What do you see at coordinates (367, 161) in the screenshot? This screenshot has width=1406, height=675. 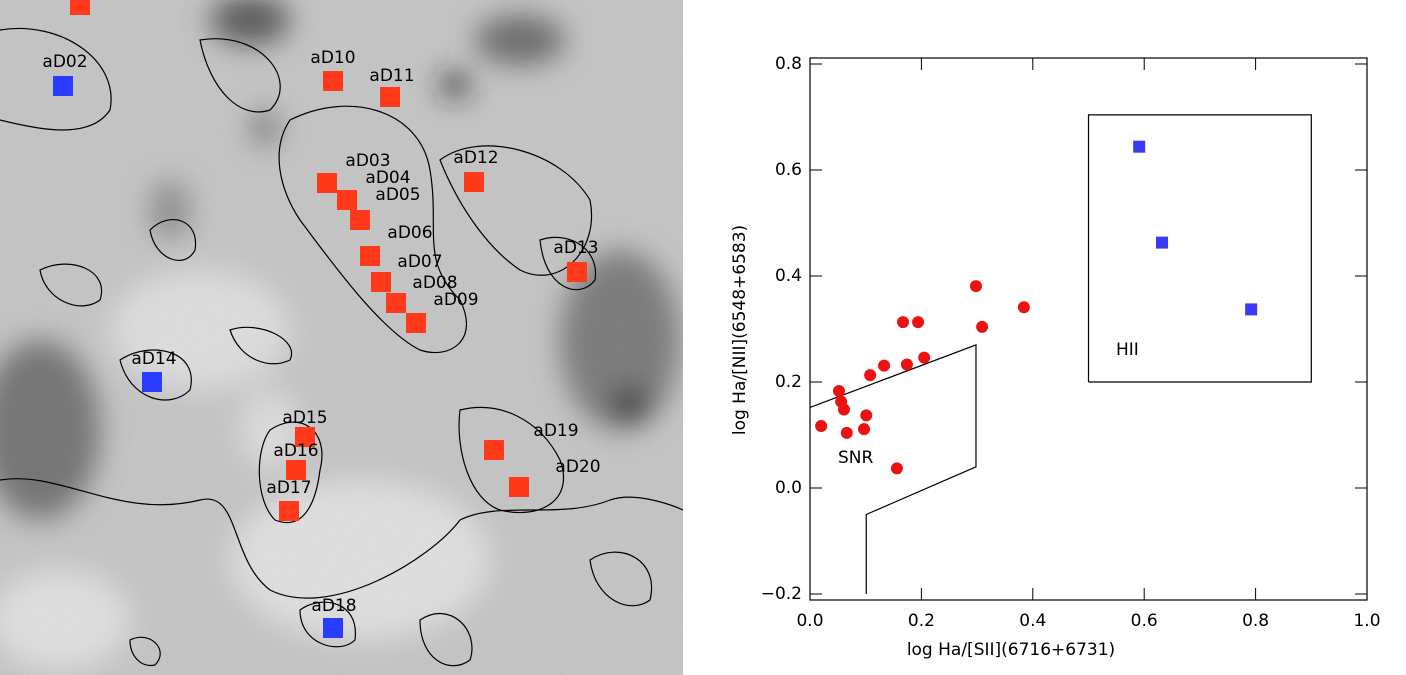 I see `marker-label: aD03` at bounding box center [367, 161].